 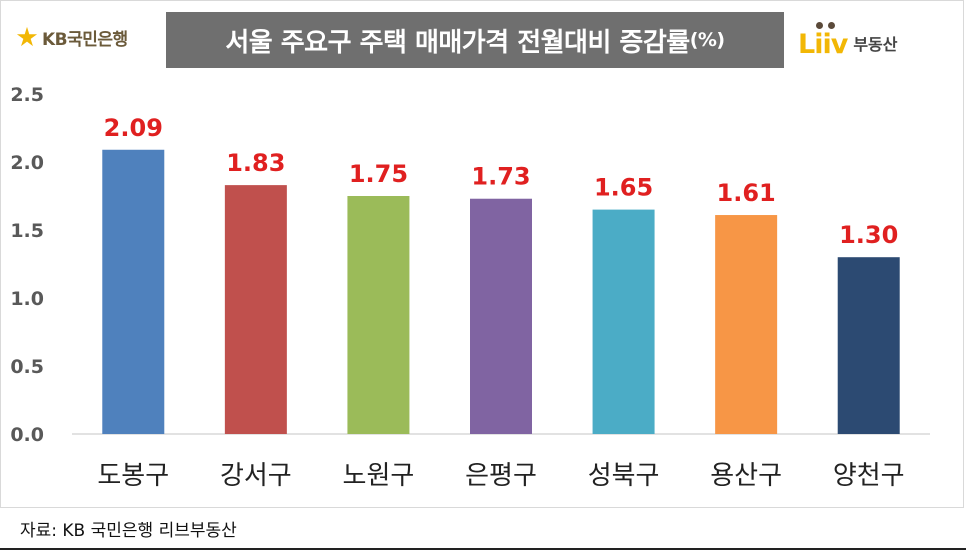 What do you see at coordinates (624, 476) in the screenshot?
I see `x-tick-label: 성북구` at bounding box center [624, 476].